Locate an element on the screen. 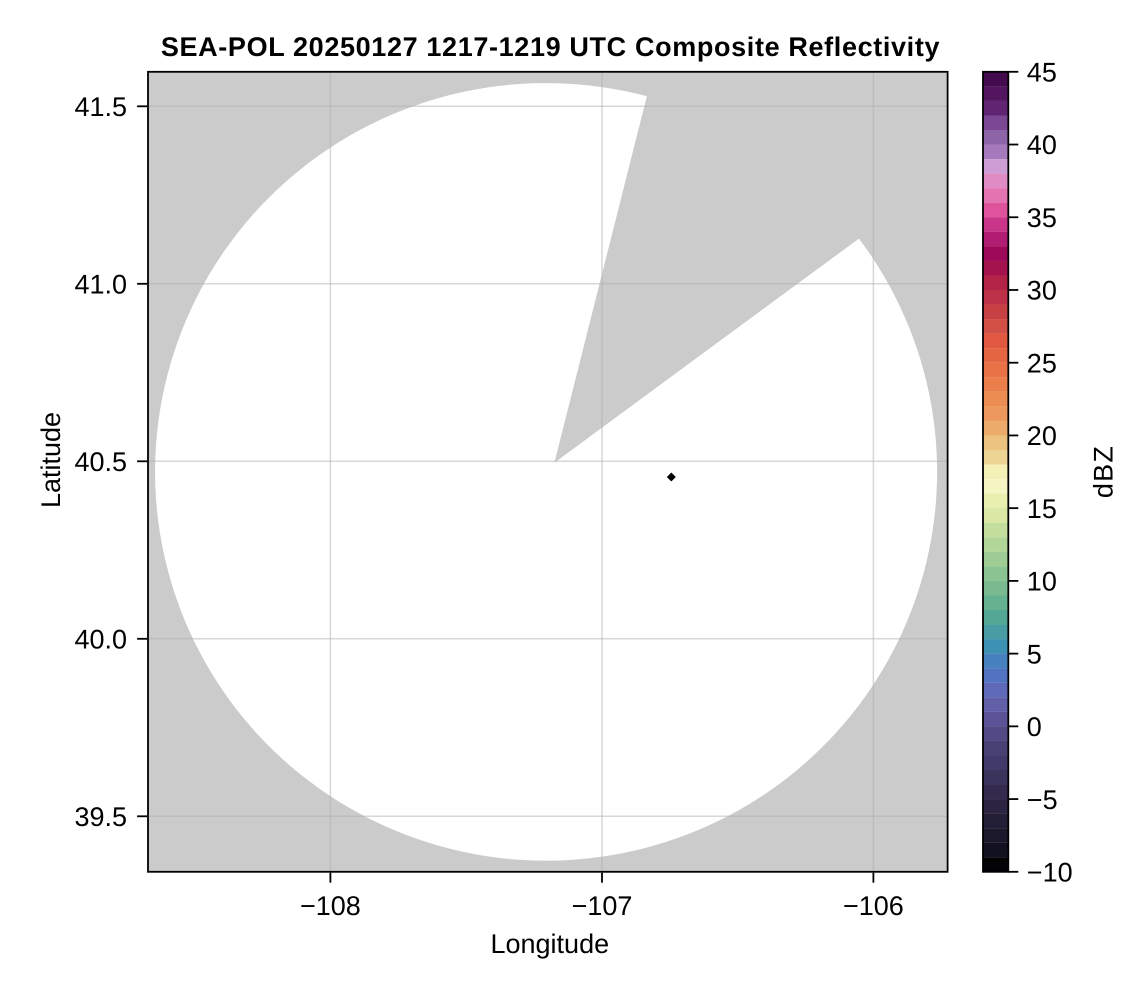  svg-text: Latitude is located at coordinates (51, 460).